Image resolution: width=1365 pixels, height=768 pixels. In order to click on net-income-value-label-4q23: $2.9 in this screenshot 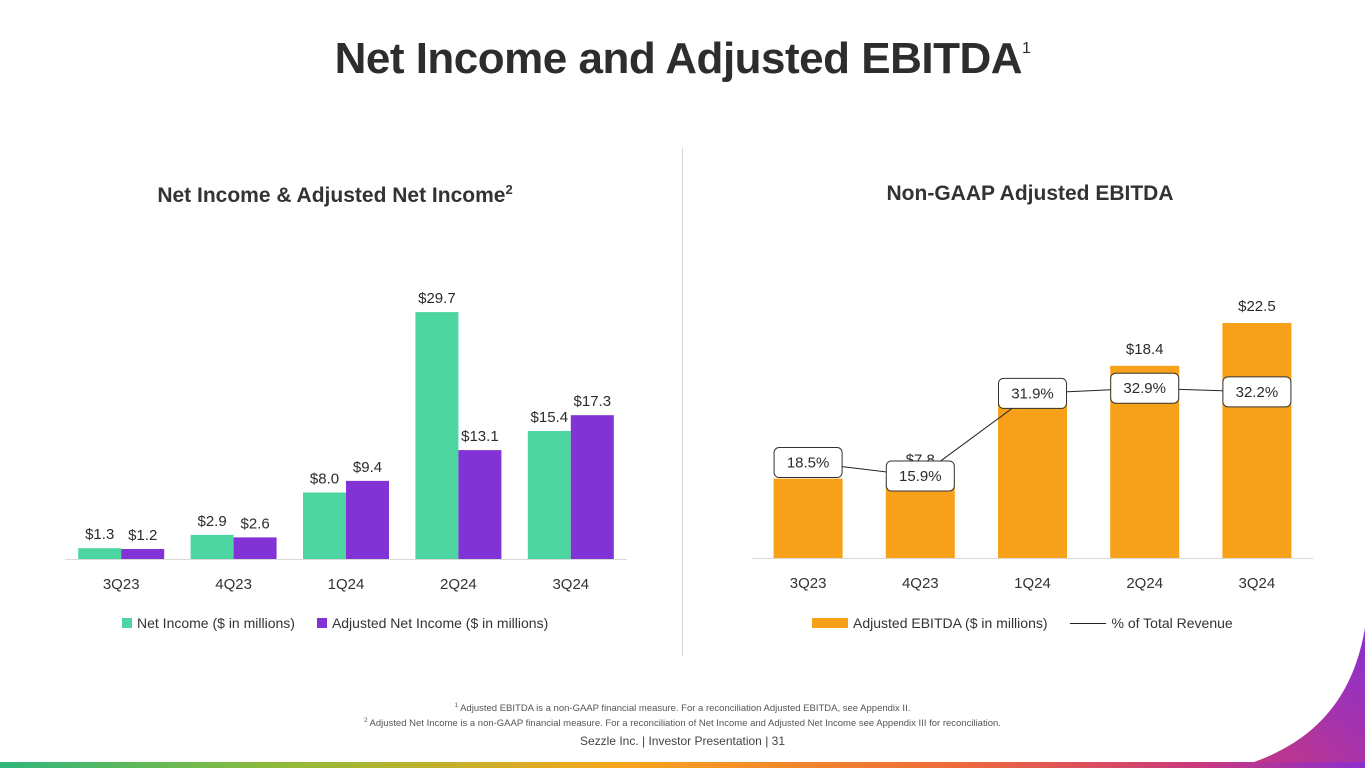, I will do `click(211, 521)`.